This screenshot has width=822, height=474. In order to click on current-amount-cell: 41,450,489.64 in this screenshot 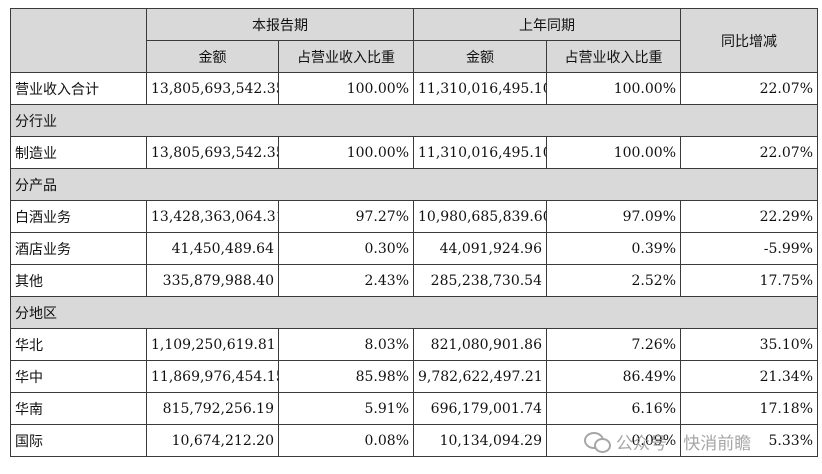, I will do `click(212, 248)`.